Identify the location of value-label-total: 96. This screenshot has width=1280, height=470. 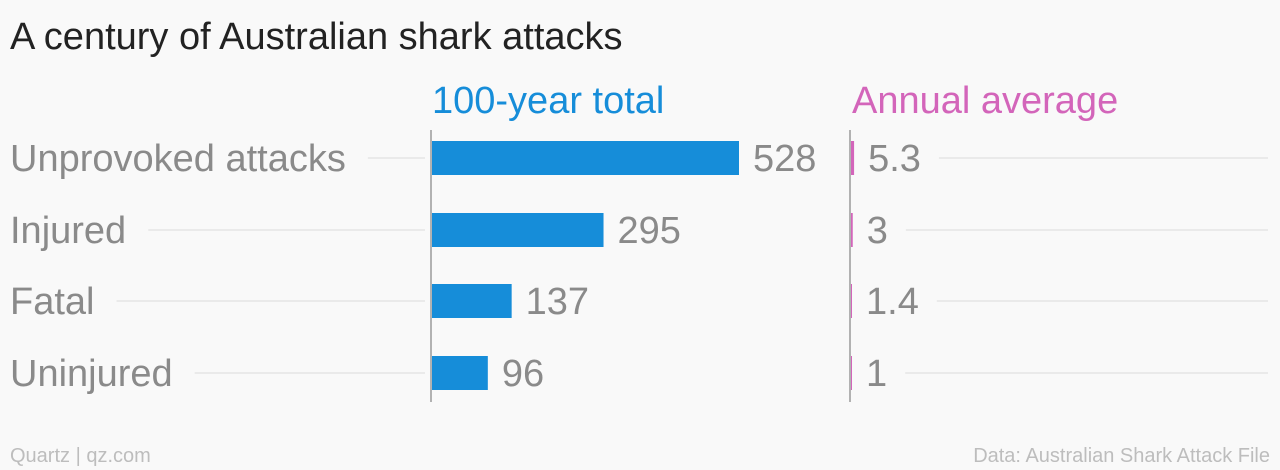
(523, 374).